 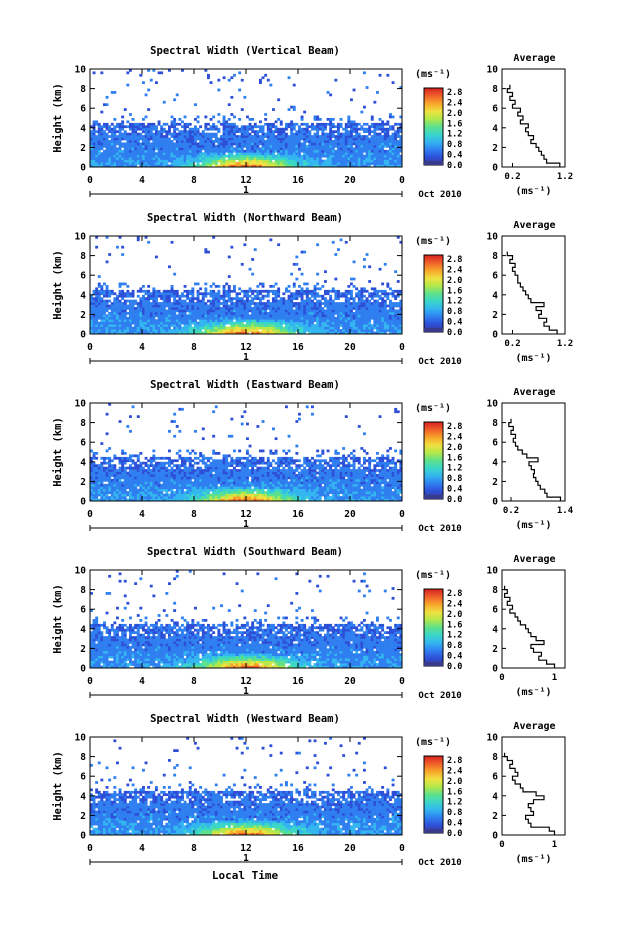 I want to click on panel-title: Spectral Width (Vertical Beam), so click(x=245, y=51).